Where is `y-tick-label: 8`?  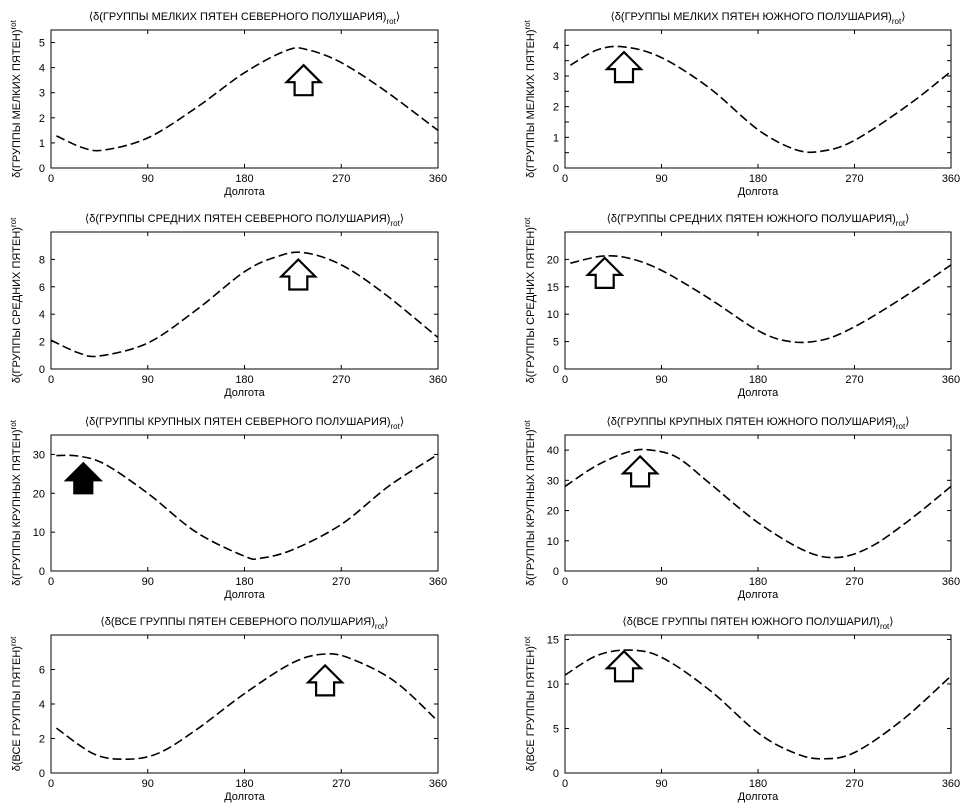
y-tick-label: 8 is located at coordinates (42, 260).